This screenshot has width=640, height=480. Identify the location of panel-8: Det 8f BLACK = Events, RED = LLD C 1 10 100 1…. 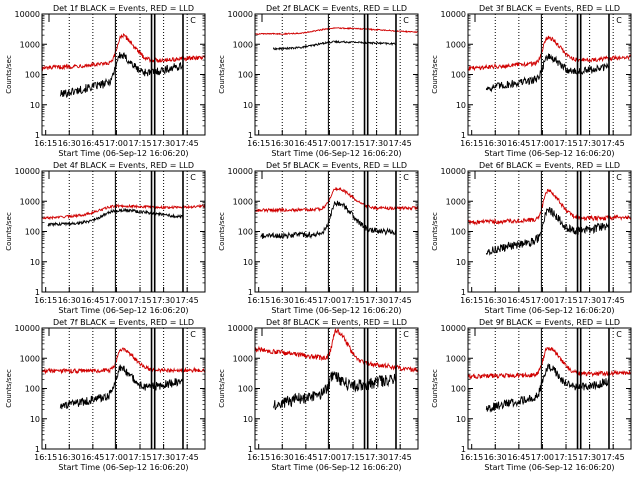
(318, 395).